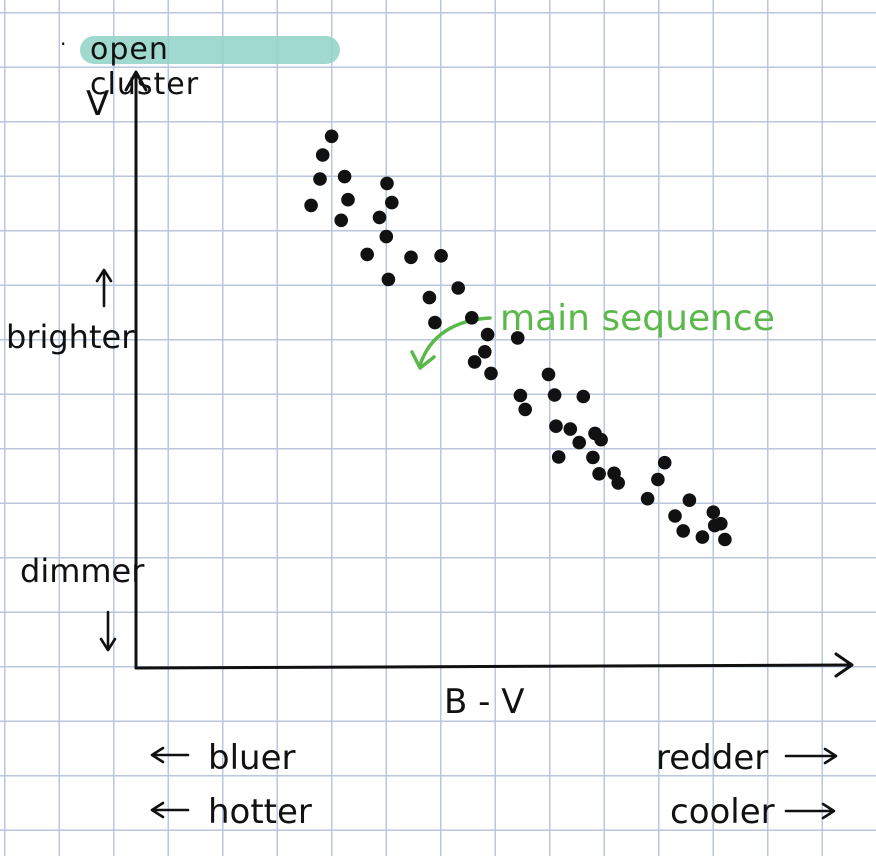  I want to click on x-left-label-2: hotter, so click(260, 812).